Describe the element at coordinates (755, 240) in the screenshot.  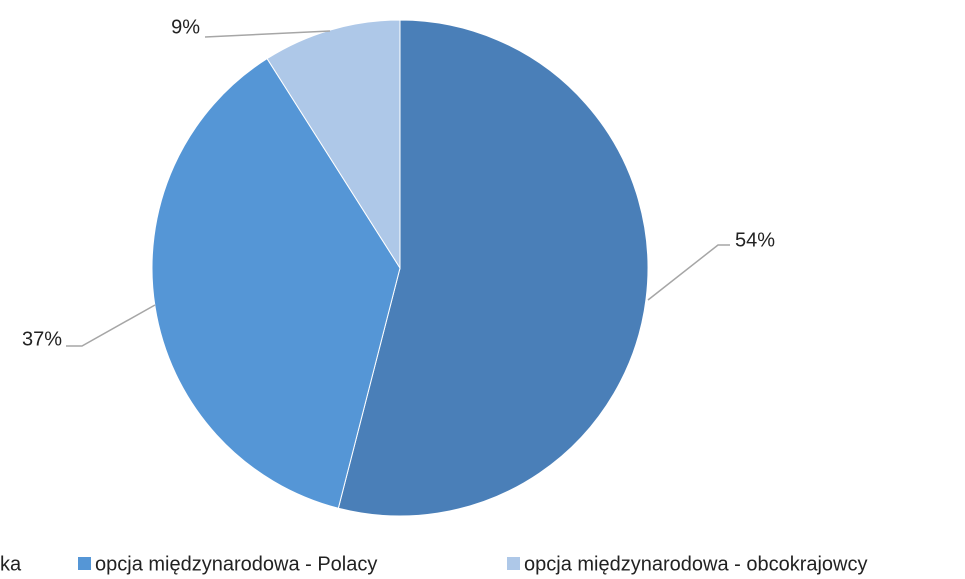
I see `data-label: 54%` at that location.